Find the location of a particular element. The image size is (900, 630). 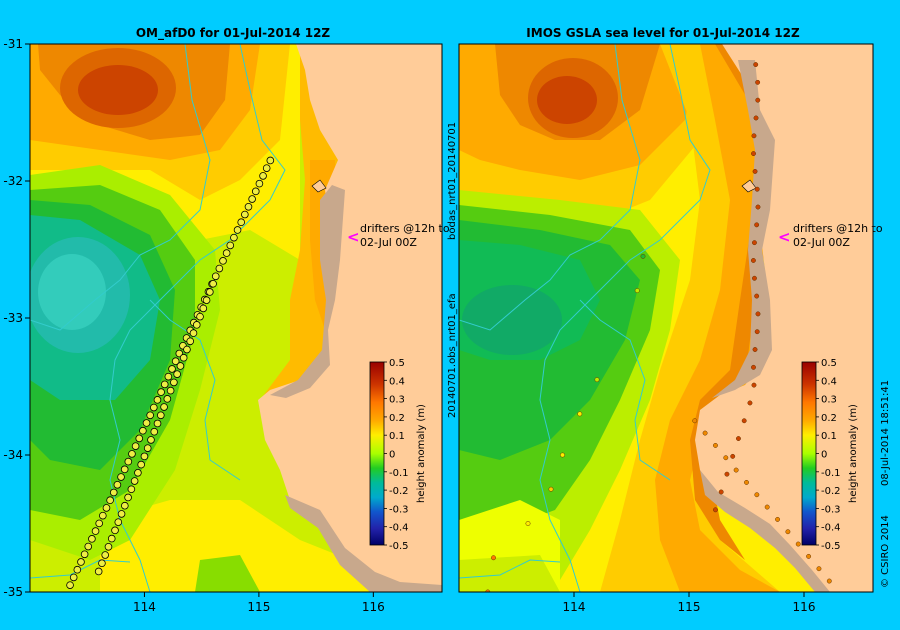

colorbar-tick-label: 0.4 is located at coordinates (397, 381).